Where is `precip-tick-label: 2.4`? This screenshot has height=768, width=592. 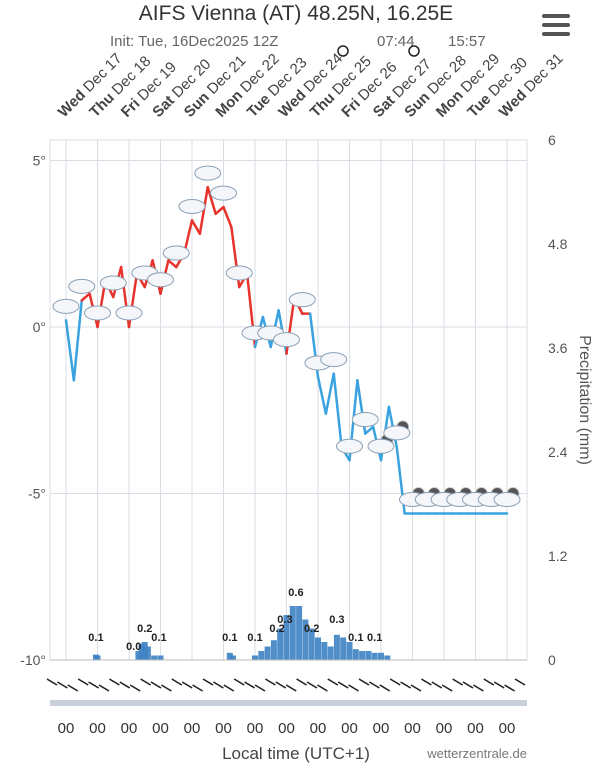
precip-tick-label: 2.4 is located at coordinates (558, 452).